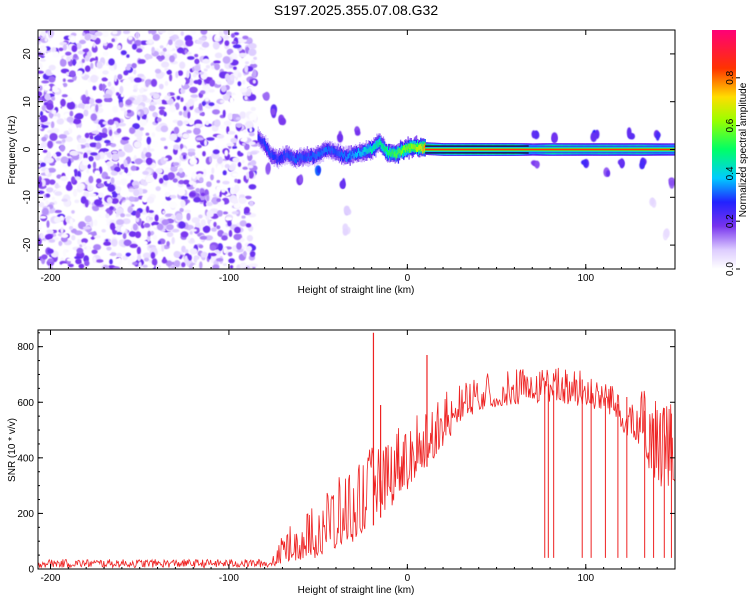 The width and height of the screenshot is (750, 600). Describe the element at coordinates (229, 578) in the screenshot. I see `x-tick-label: -100` at that location.